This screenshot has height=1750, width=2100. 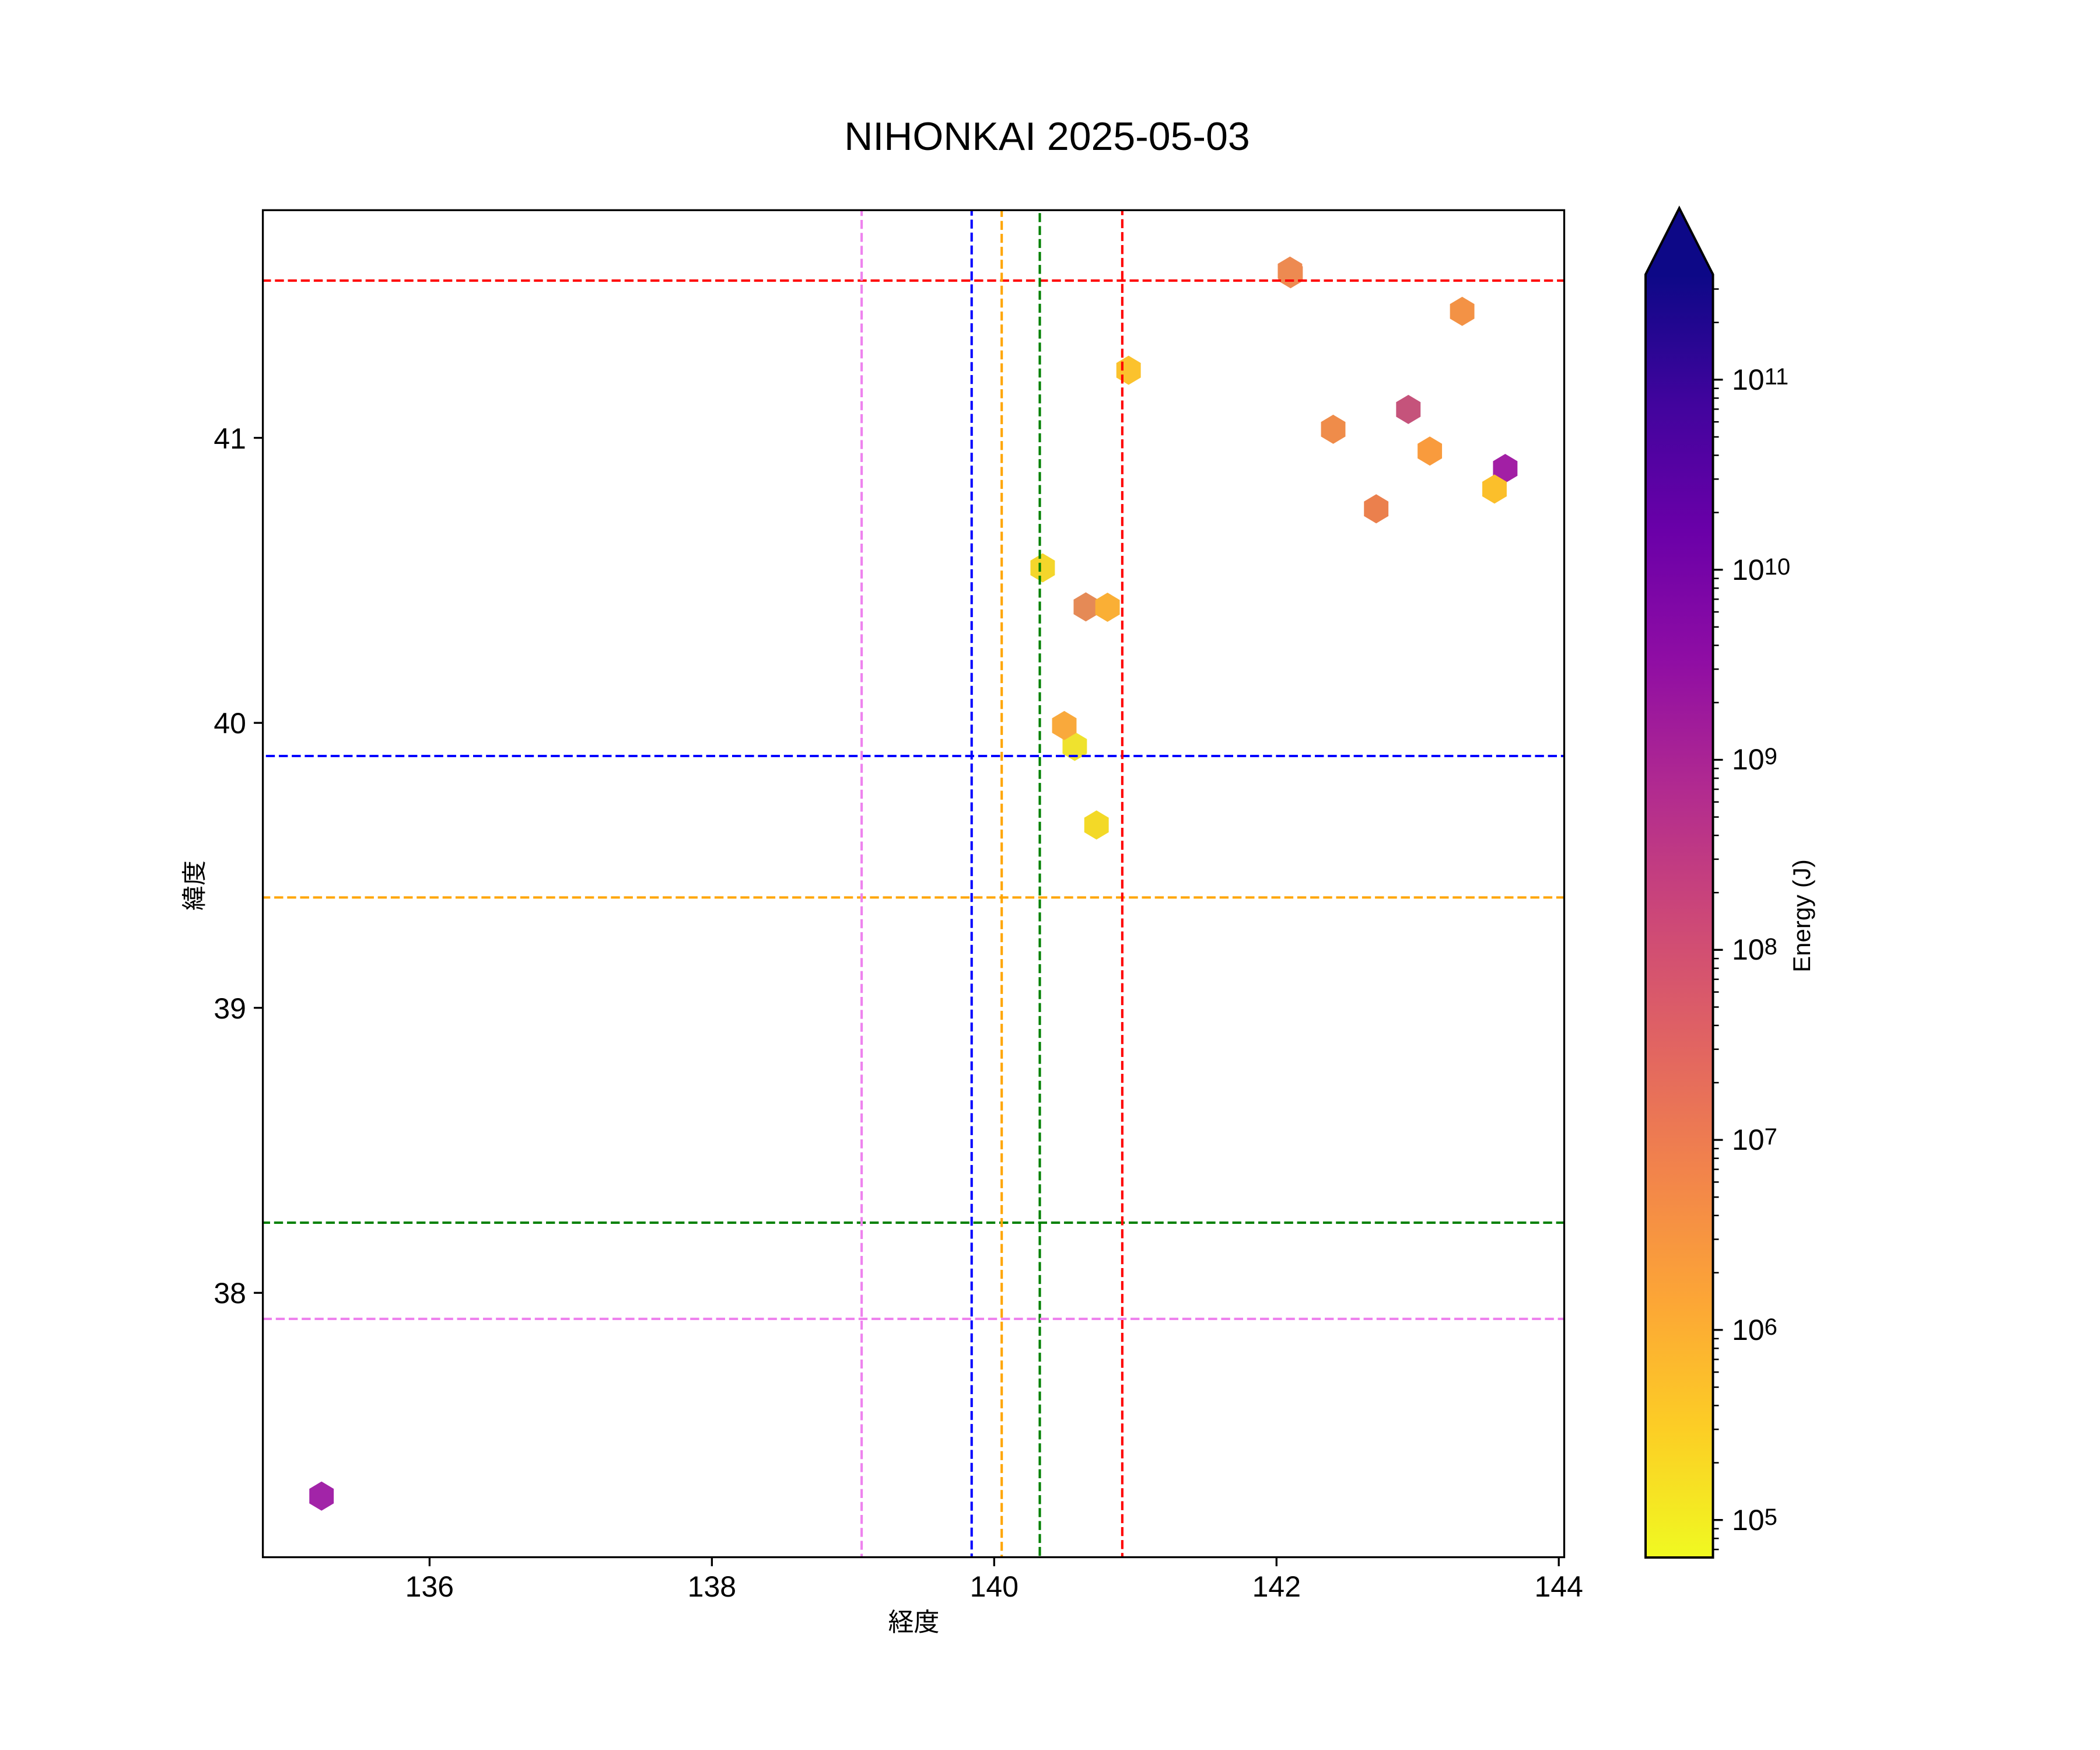 I want to click on svg-text: 39, so click(x=230, y=1008).